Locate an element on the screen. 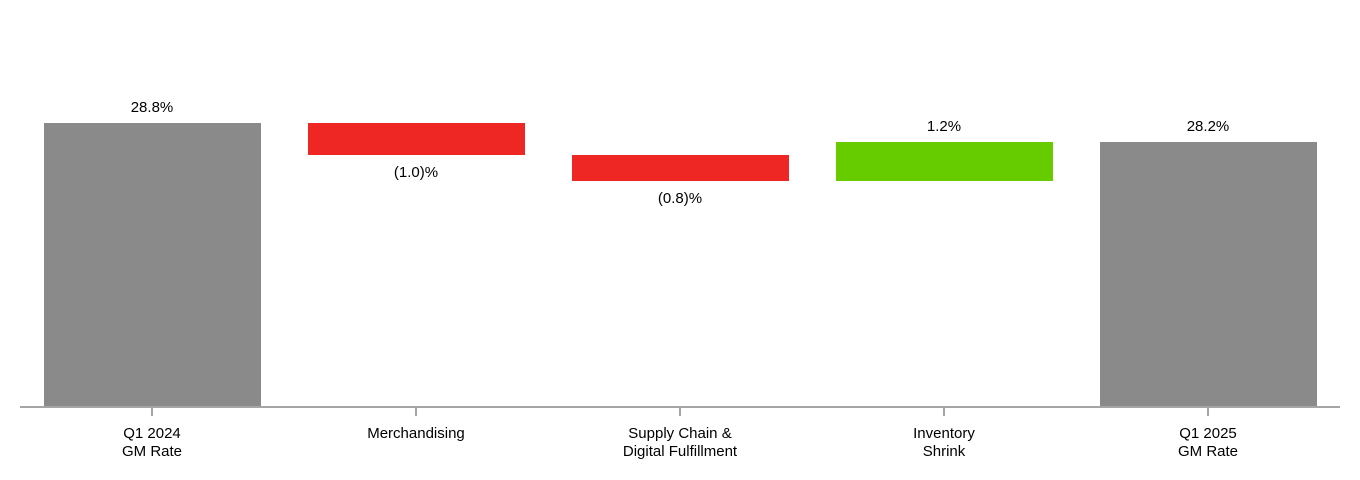 The image size is (1360, 480). category-label-line: Merchandising is located at coordinates (416, 433).